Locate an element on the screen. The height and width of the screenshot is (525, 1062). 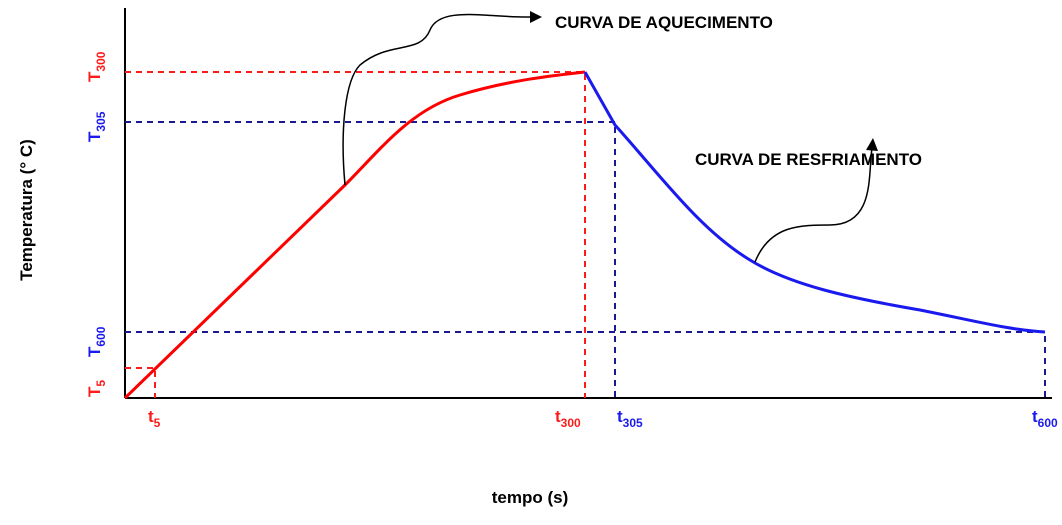
axis-label: T5 is located at coordinates (96, 388).